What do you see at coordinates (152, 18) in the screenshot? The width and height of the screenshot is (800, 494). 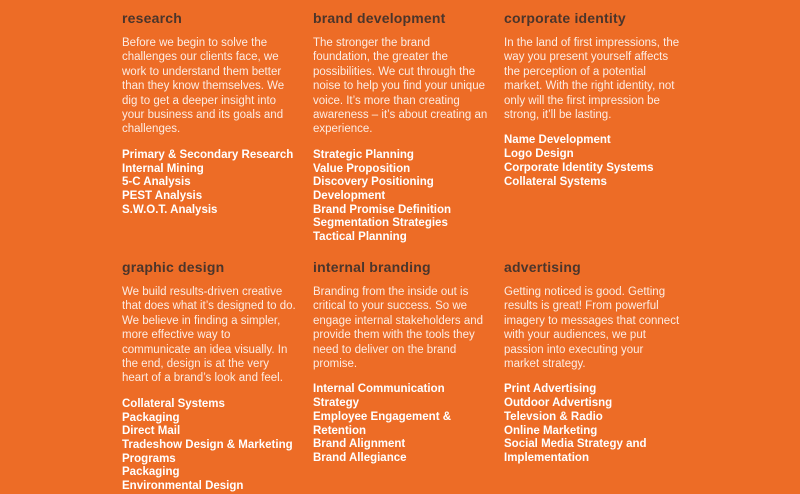 I see `section-title: research` at bounding box center [152, 18].